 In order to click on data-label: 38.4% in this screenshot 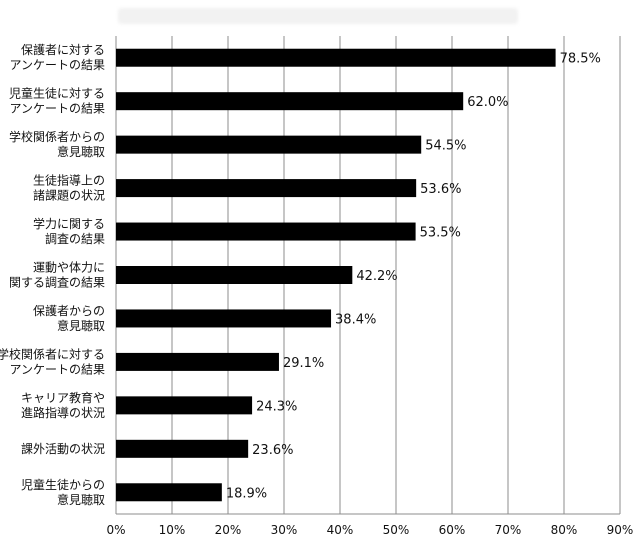, I will do `click(355, 319)`.